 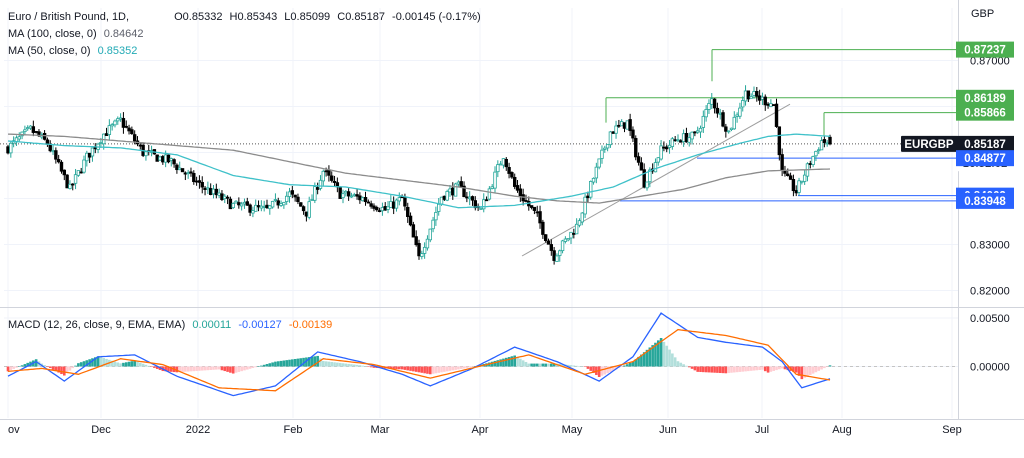 What do you see at coordinates (985, 114) in the screenshot?
I see `price-label-text: 0.85866` at bounding box center [985, 114].